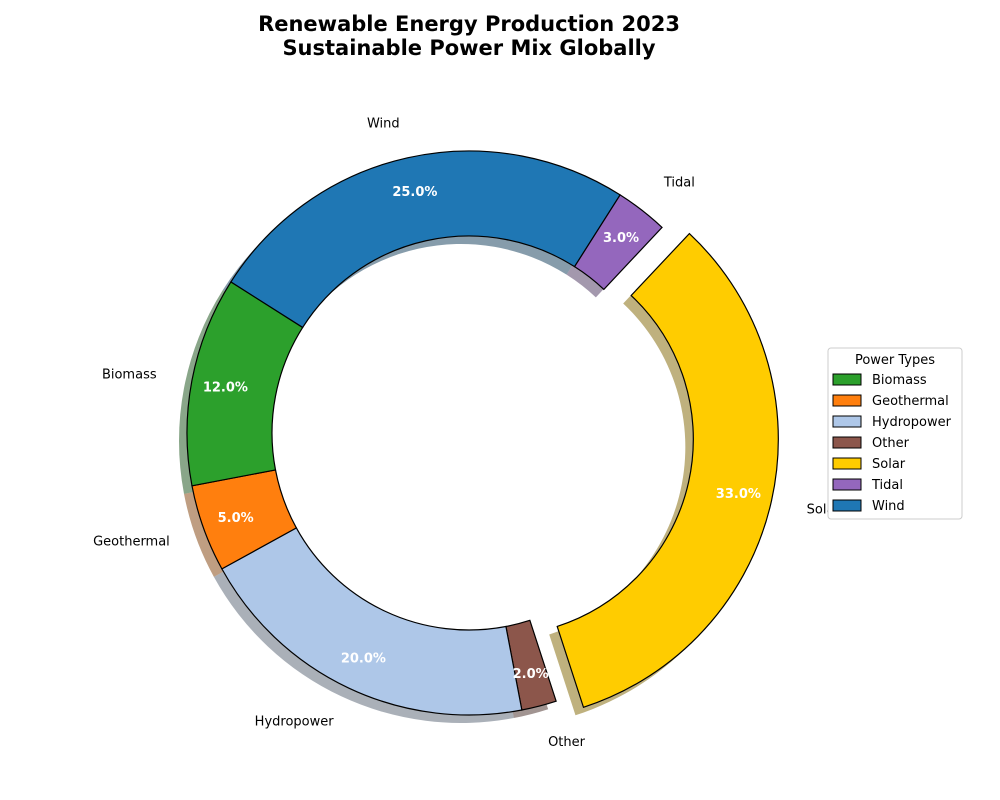  What do you see at coordinates (887, 485) in the screenshot?
I see `legend-label-tidal: Tidal` at bounding box center [887, 485].